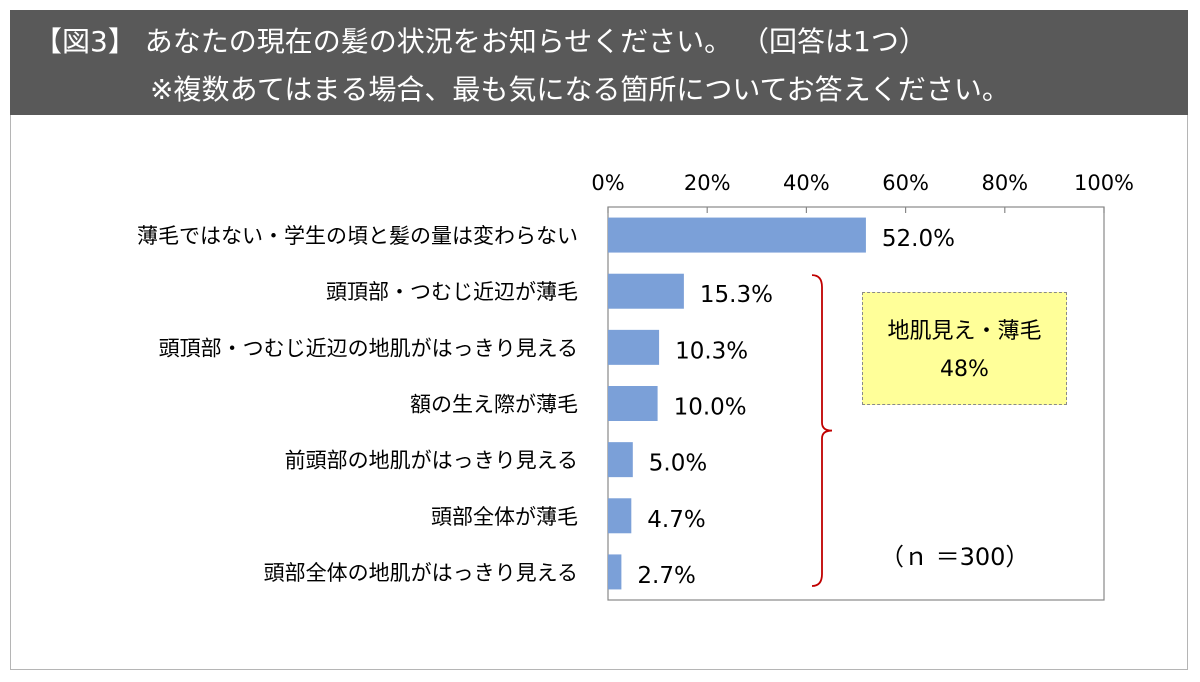  I want to click on figure-title: 【図3】 あなたの現在の髪の状況をお知らせください。 （回答は1つ）, so click(480, 41).